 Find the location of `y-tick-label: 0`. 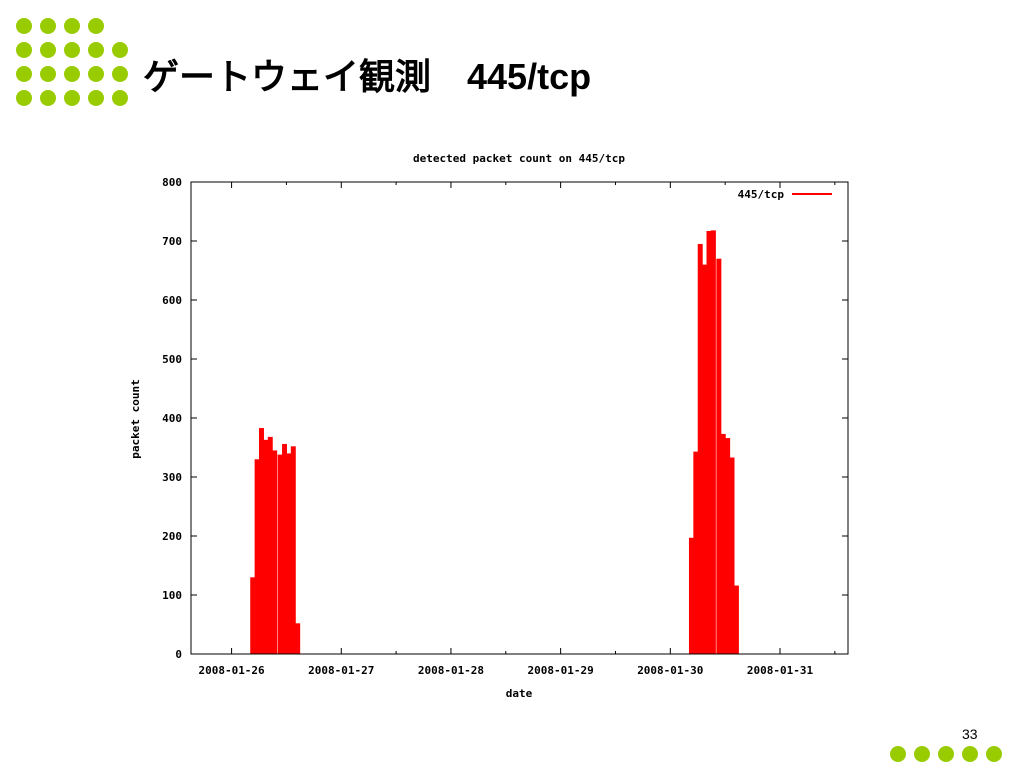

y-tick-label: 0 is located at coordinates (178, 654).